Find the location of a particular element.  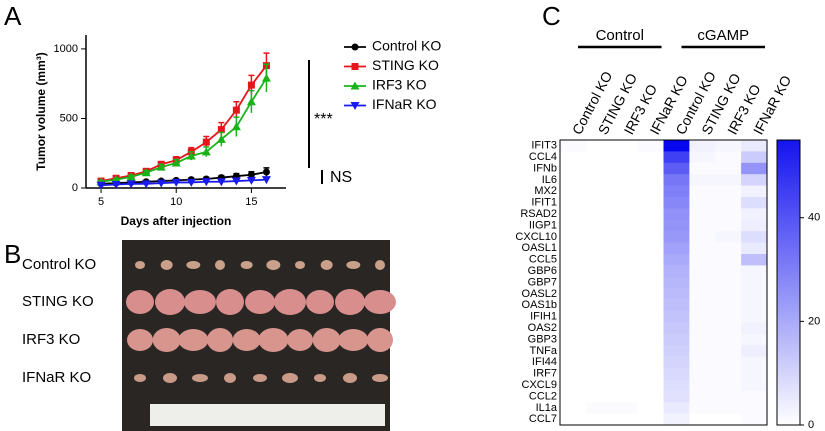

row-label: CCL7 is located at coordinates (543, 419).